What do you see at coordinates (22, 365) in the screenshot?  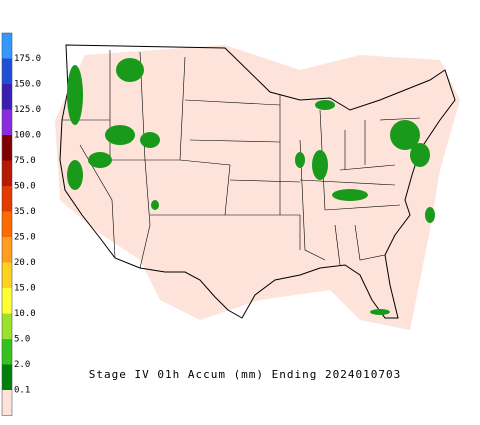 I see `legend-label: 2.0` at bounding box center [22, 365].